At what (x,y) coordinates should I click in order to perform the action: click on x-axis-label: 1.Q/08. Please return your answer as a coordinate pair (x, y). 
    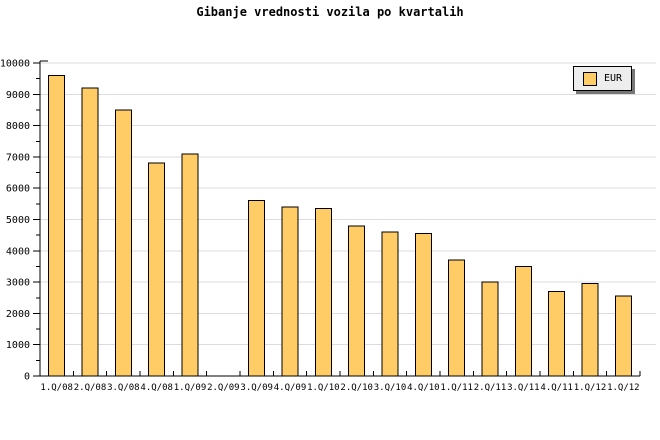
    Looking at the image, I should click on (56, 388).